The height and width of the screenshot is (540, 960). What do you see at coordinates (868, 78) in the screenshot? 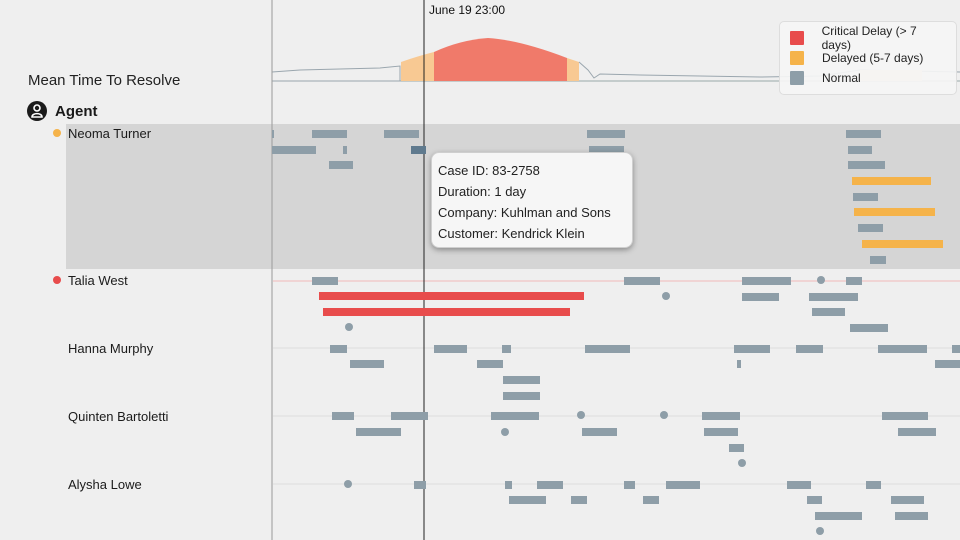
I see `legend-item-normal: Normal` at bounding box center [868, 78].